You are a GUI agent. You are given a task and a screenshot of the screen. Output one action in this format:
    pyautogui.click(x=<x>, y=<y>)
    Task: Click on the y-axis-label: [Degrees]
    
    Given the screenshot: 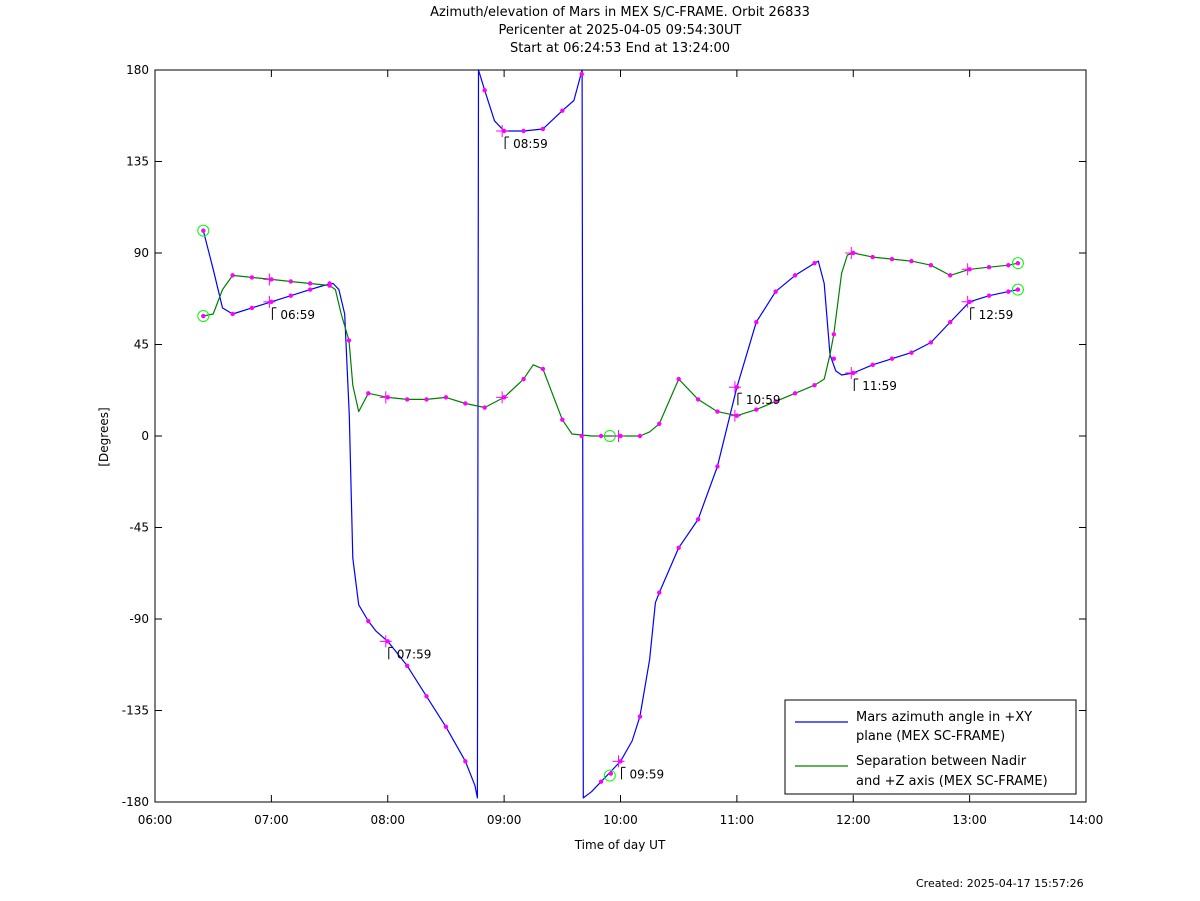 What is the action you would take?
    pyautogui.click(x=104, y=436)
    